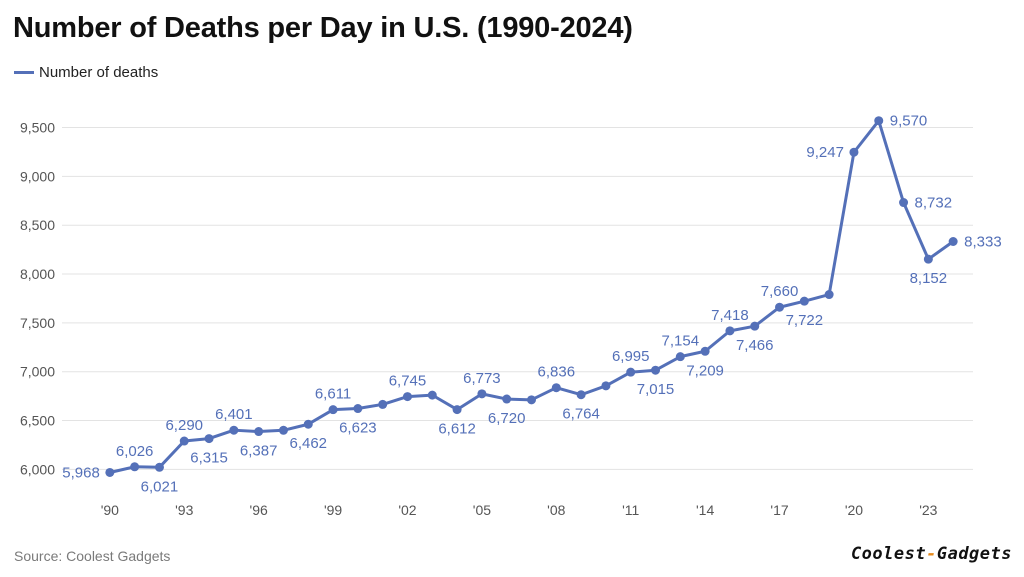 This screenshot has height=577, width=1024. What do you see at coordinates (37, 469) in the screenshot?
I see `y-tick-label: 6,000` at bounding box center [37, 469].